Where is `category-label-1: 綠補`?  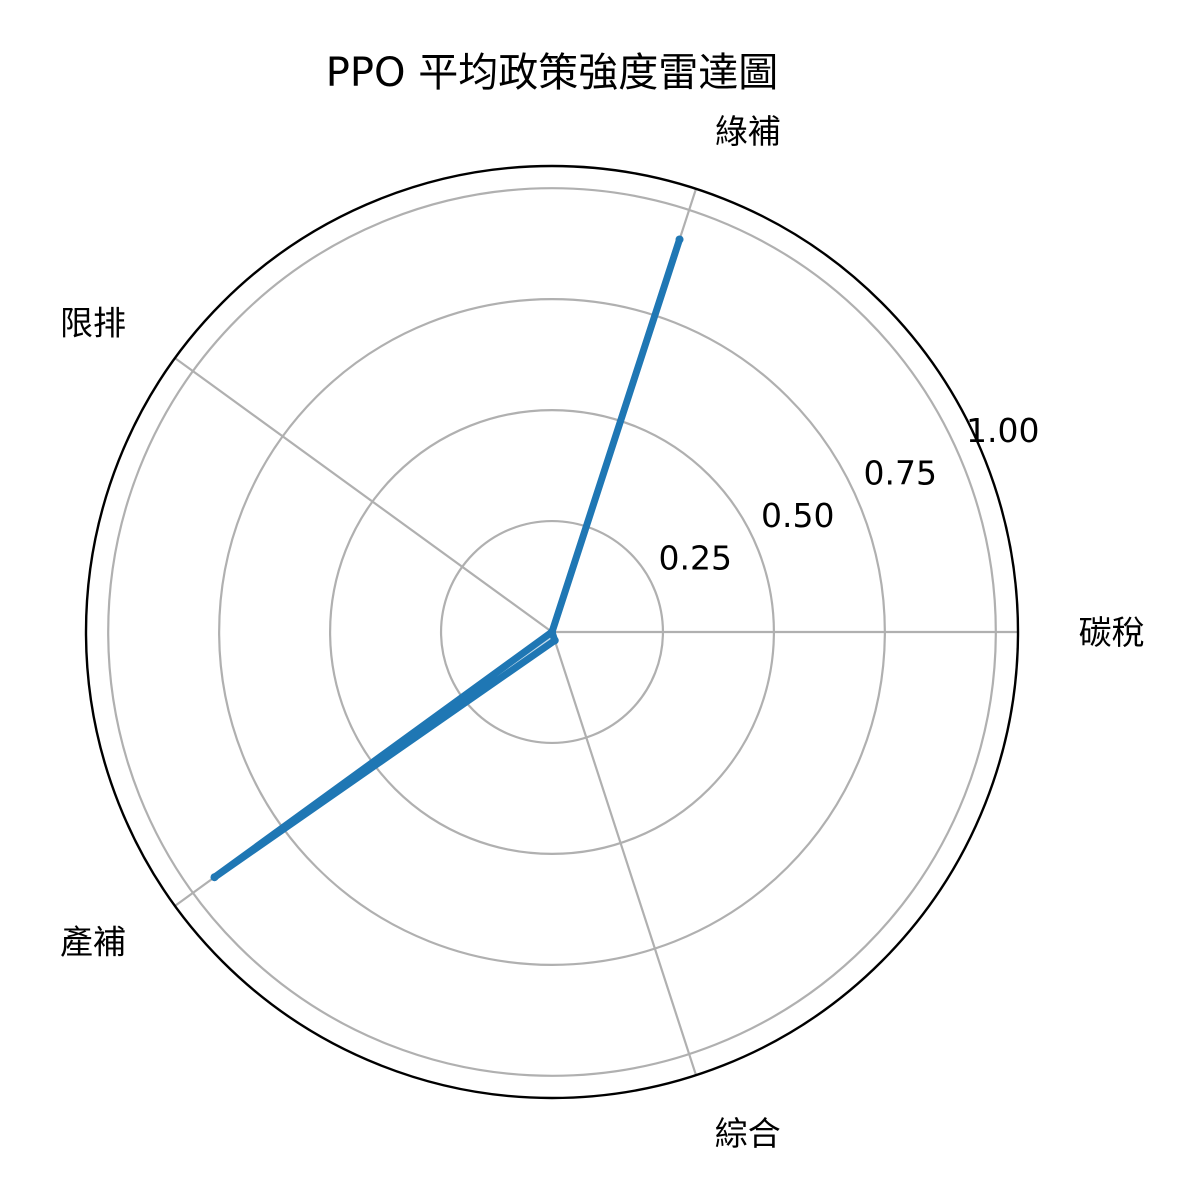 category-label-1: 綠補 is located at coordinates (748, 131).